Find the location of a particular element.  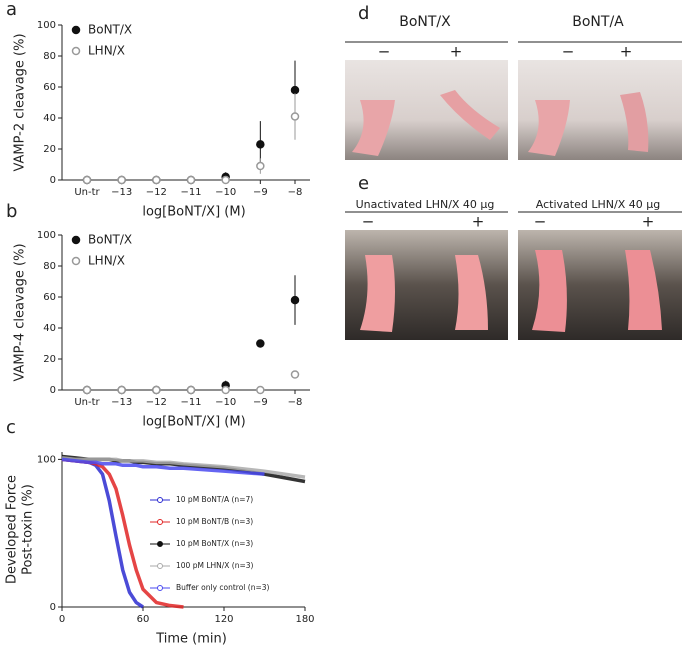

panel-label: c is located at coordinates (11, 427).